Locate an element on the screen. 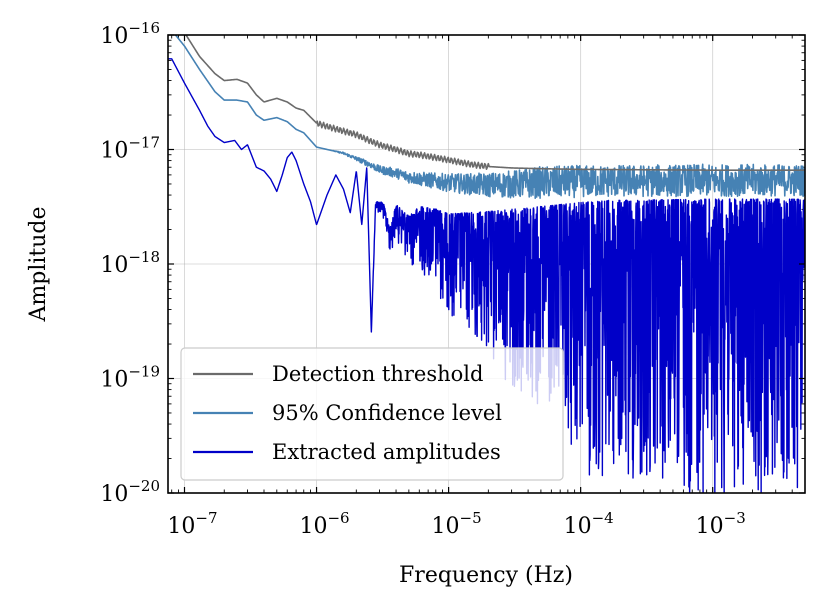 This screenshot has height=616, width=830. legend-label-1: Detection threshold is located at coordinates (377, 374).